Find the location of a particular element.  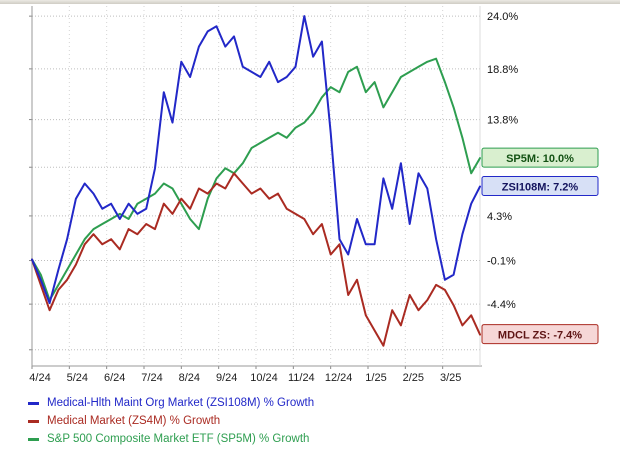

x-tick-label: 12/24 is located at coordinates (339, 378).